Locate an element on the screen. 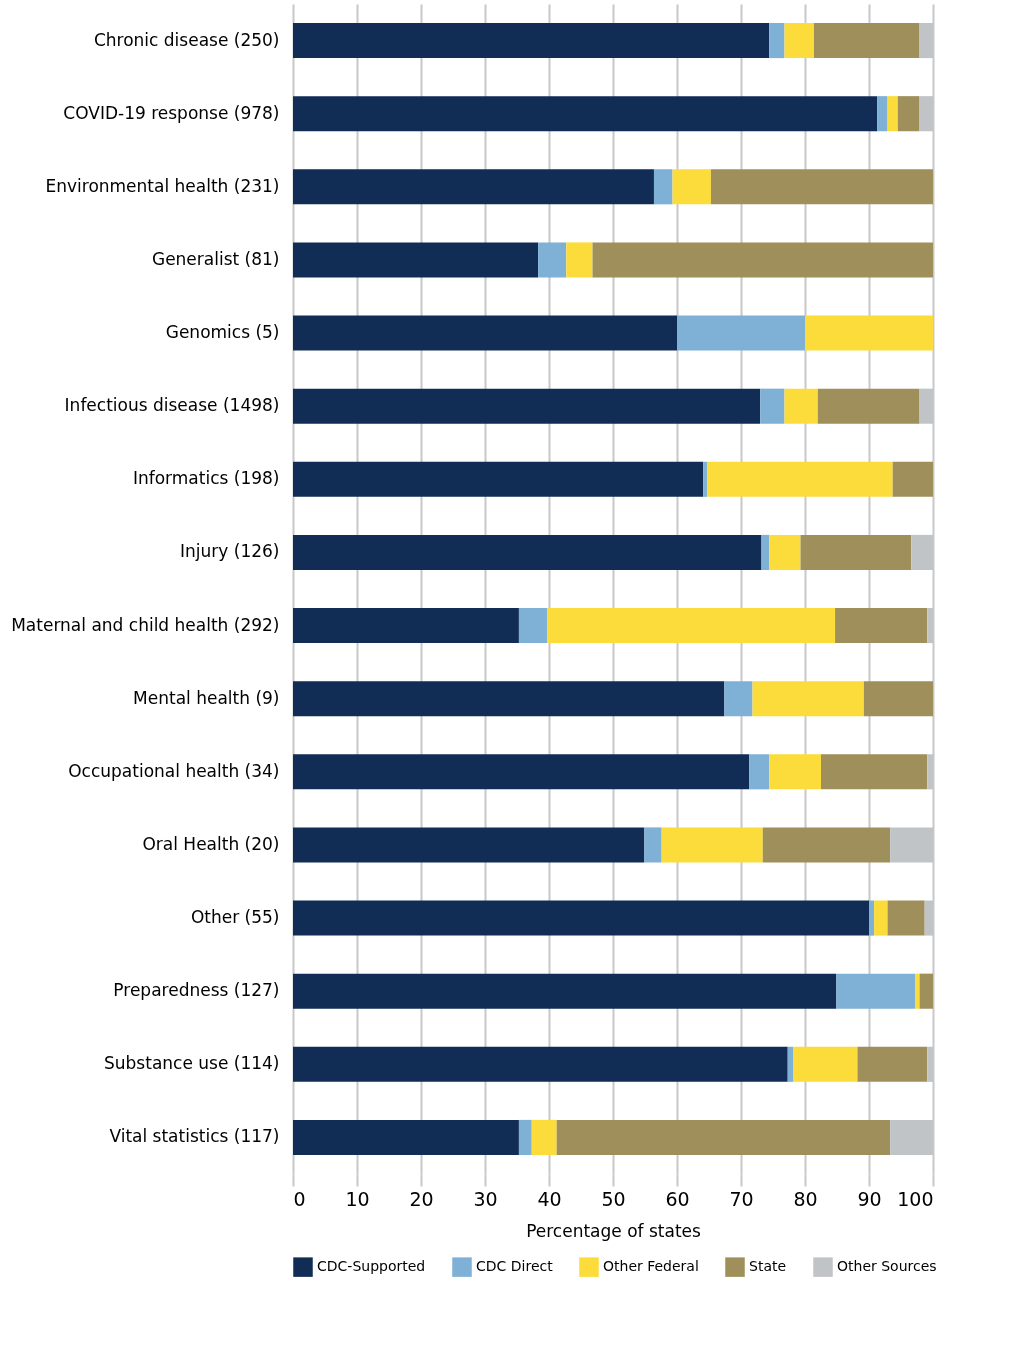 The image size is (1012, 1348). x-tick-label: 60 is located at coordinates (677, 1198).